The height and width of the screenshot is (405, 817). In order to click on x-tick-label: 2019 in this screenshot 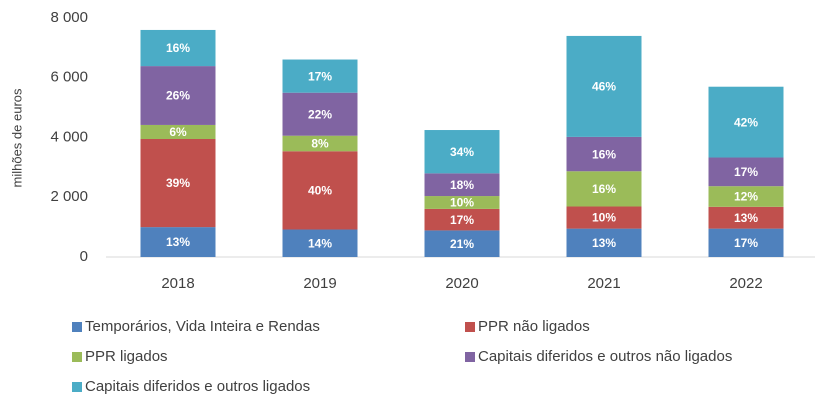, I will do `click(319, 283)`.